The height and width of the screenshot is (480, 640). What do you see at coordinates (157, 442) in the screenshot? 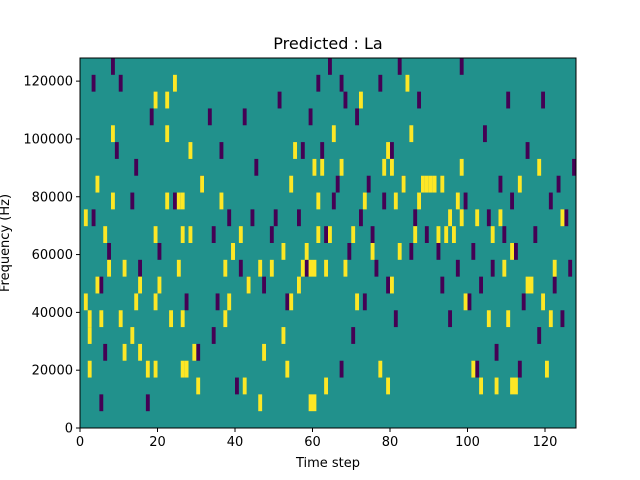
I see `x-tick-label: 20` at bounding box center [157, 442].